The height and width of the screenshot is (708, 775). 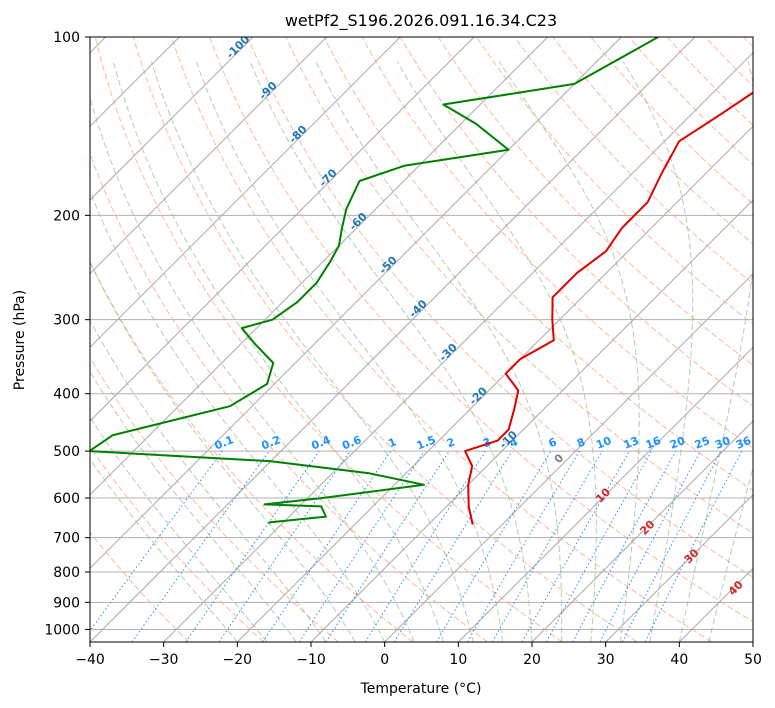 I want to click on y-axis-title: Pressure (hPa), so click(x=20, y=340).